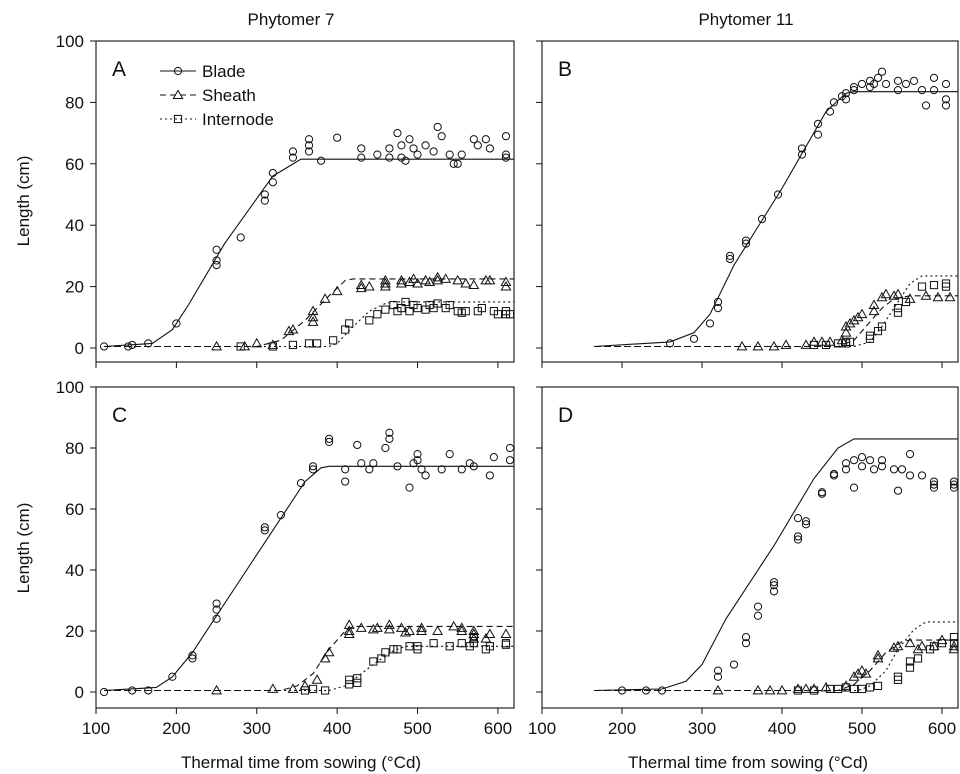 Image resolution: width=960 pixels, height=774 pixels. I want to click on y-axis-label-top: Length (cm), so click(23, 201).